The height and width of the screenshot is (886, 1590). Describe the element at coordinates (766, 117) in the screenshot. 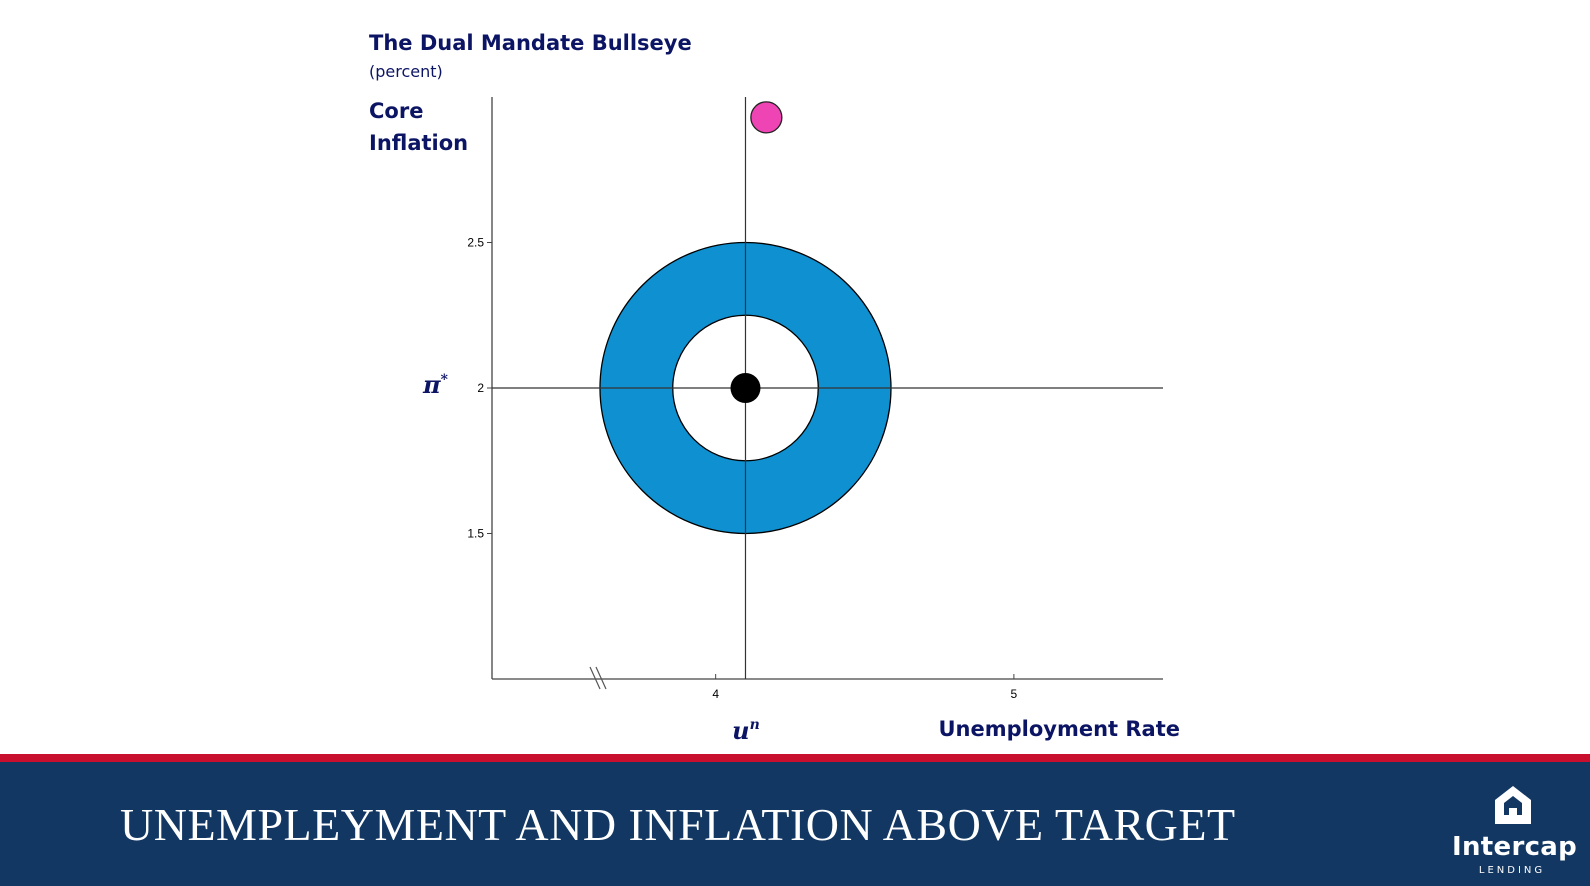

I see `point-current` at that location.